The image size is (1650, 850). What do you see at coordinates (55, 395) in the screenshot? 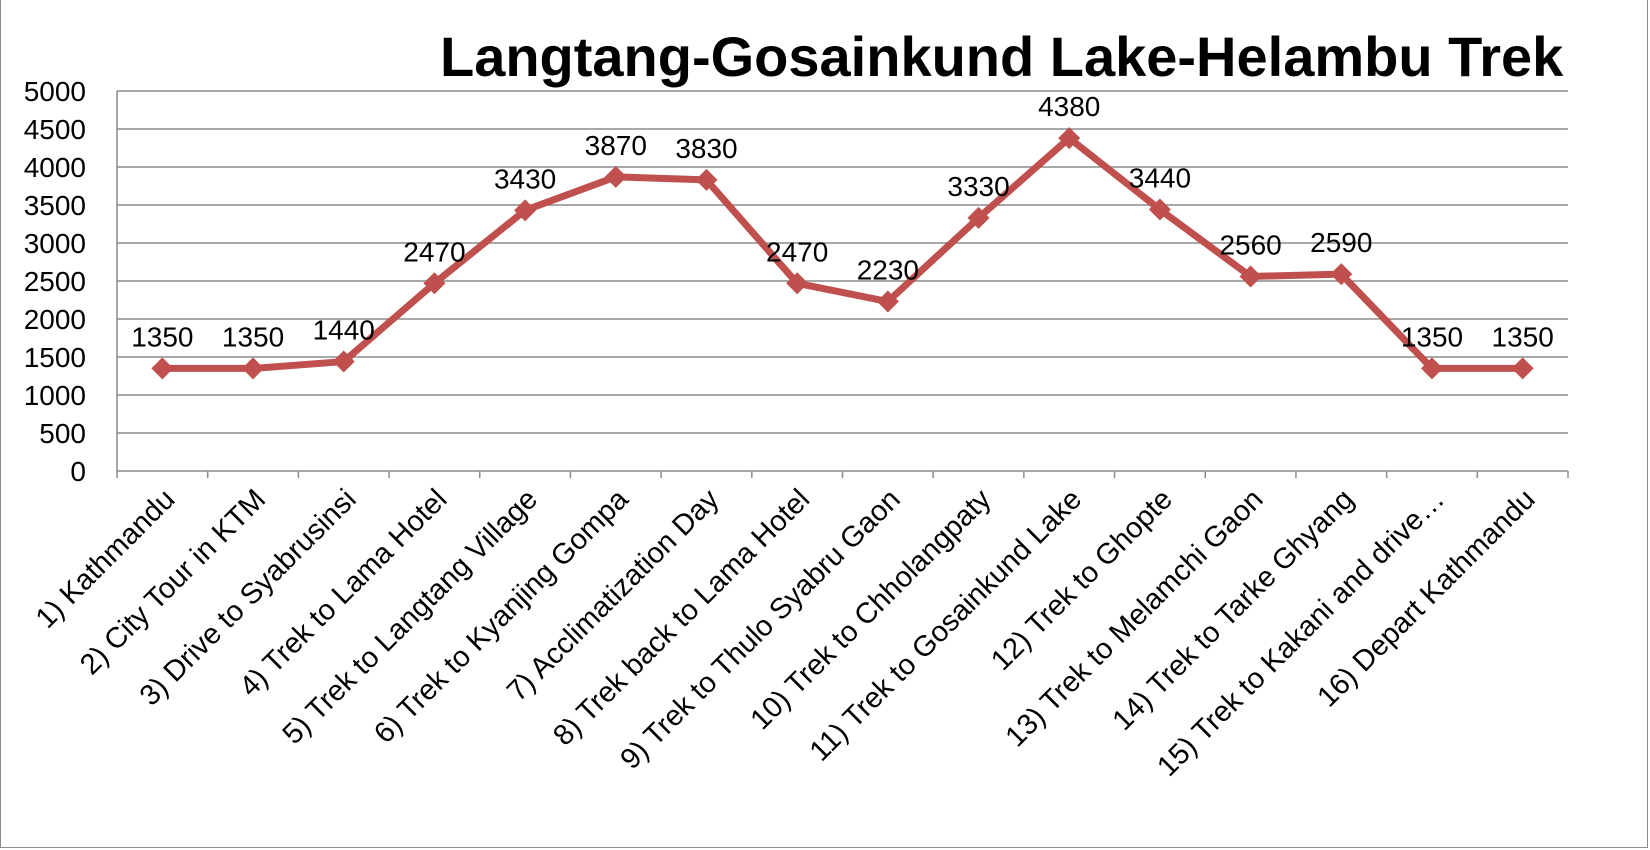
I see `y-tick-label: 1000` at bounding box center [55, 395].